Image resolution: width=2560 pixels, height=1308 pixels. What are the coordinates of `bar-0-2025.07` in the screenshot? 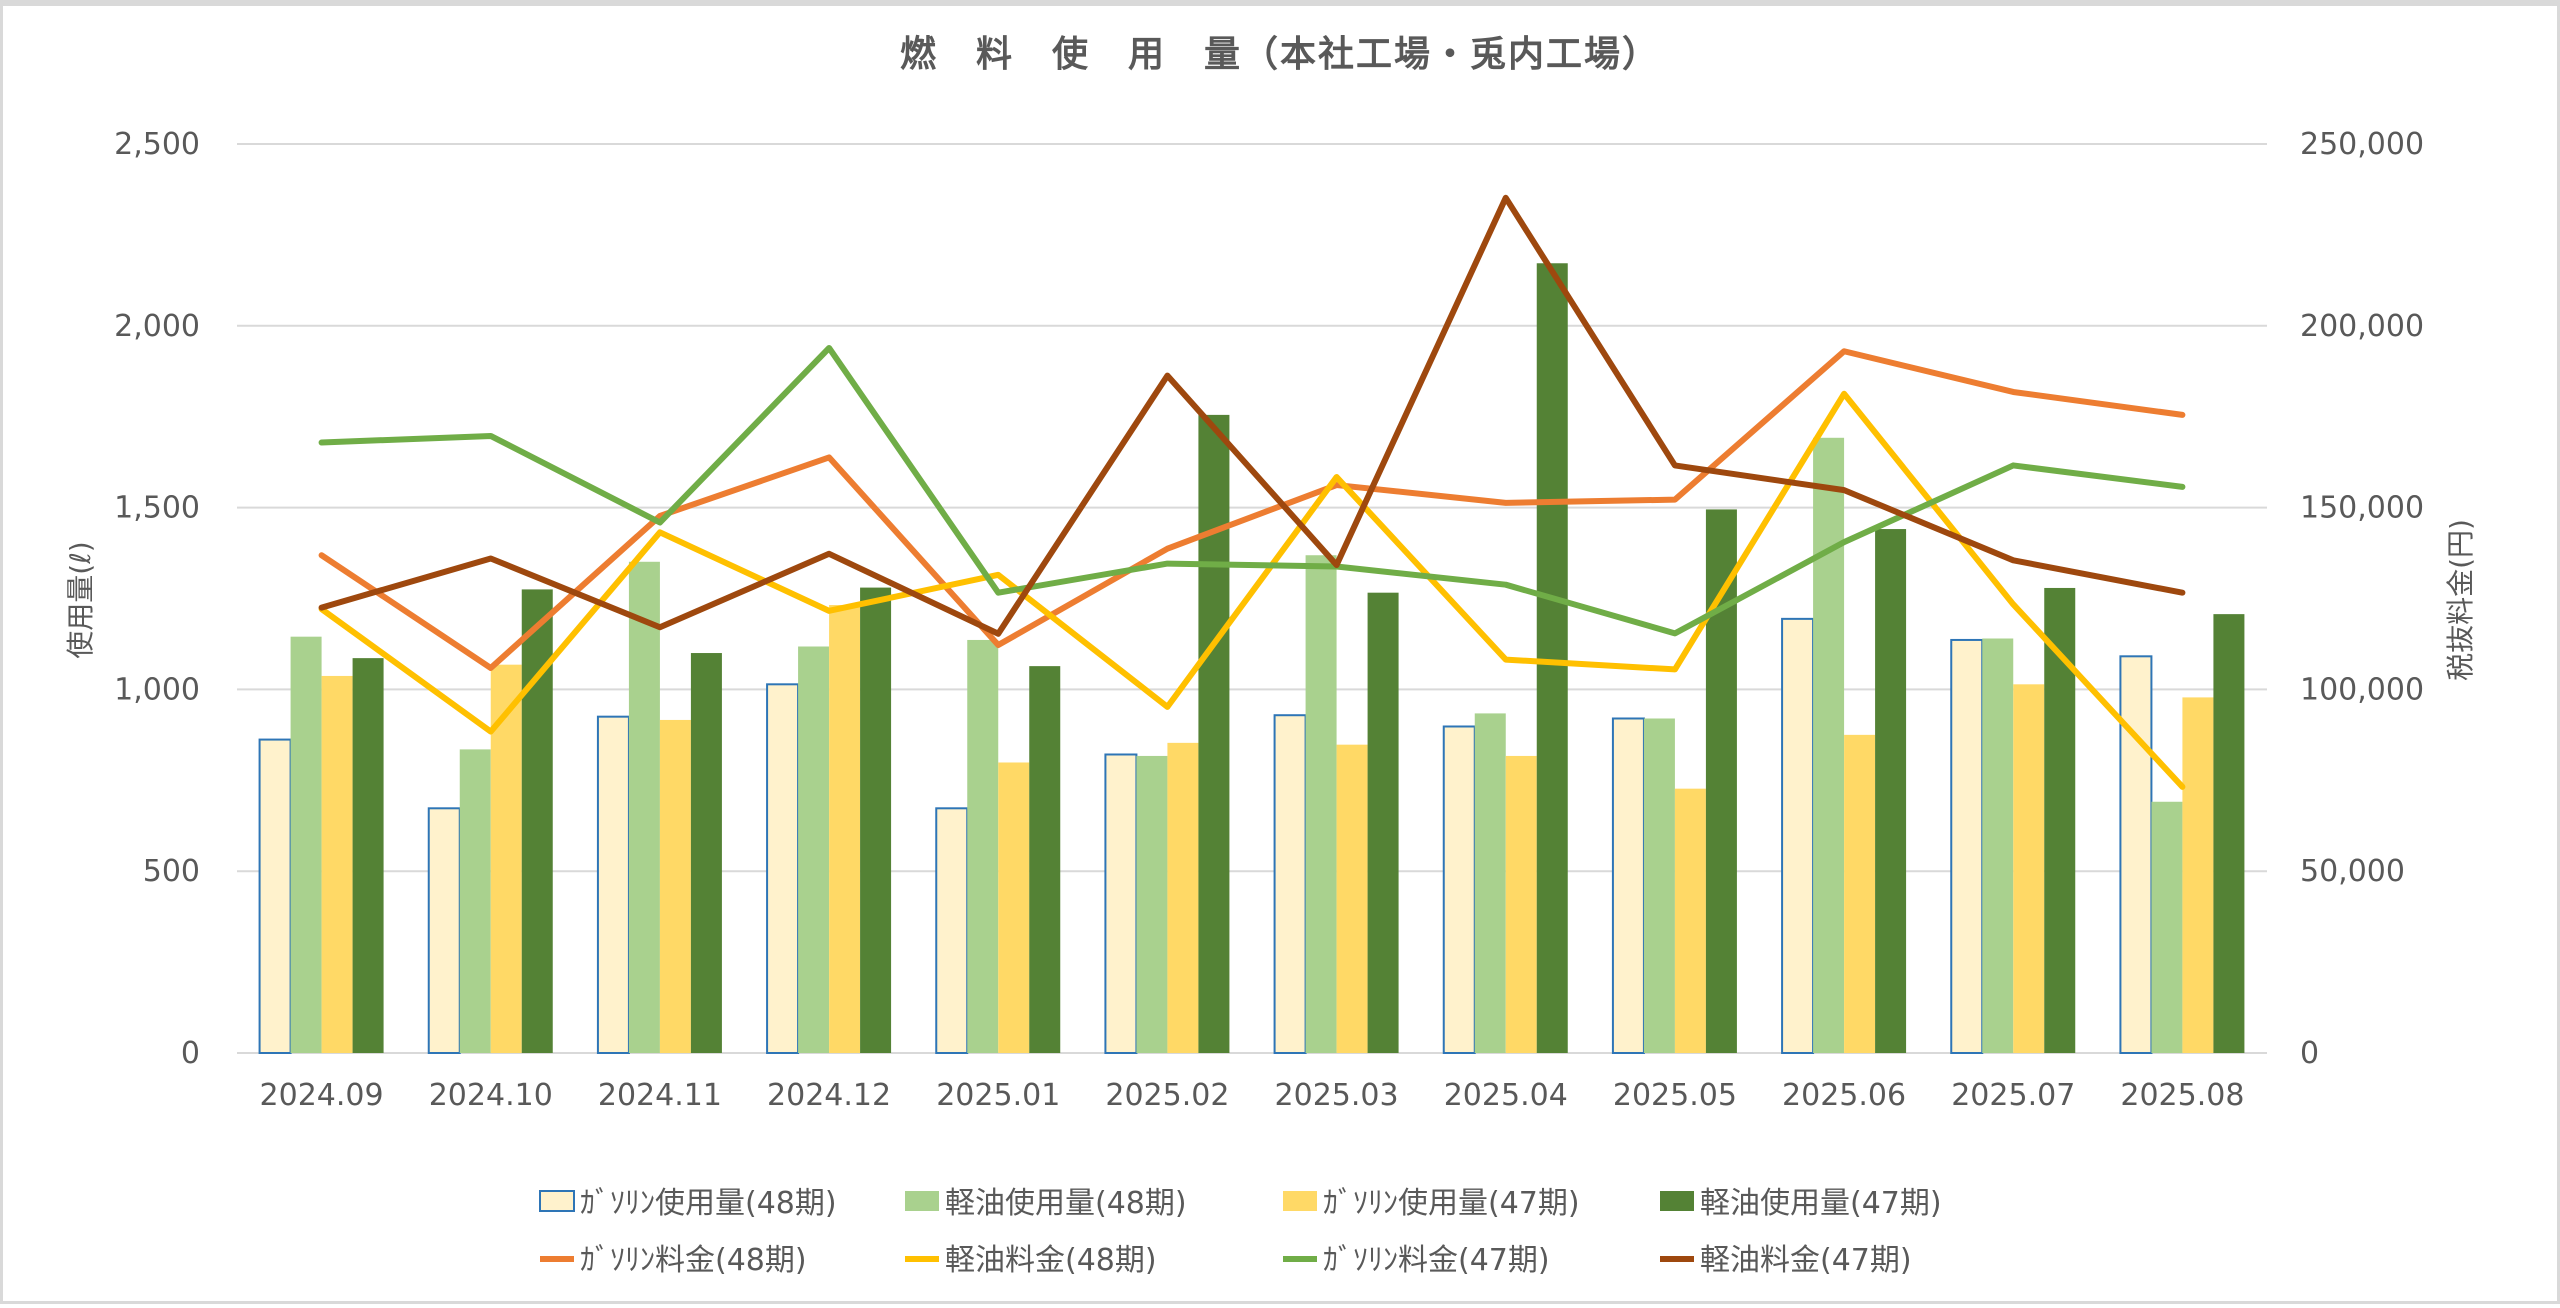 It's located at (1967, 846).